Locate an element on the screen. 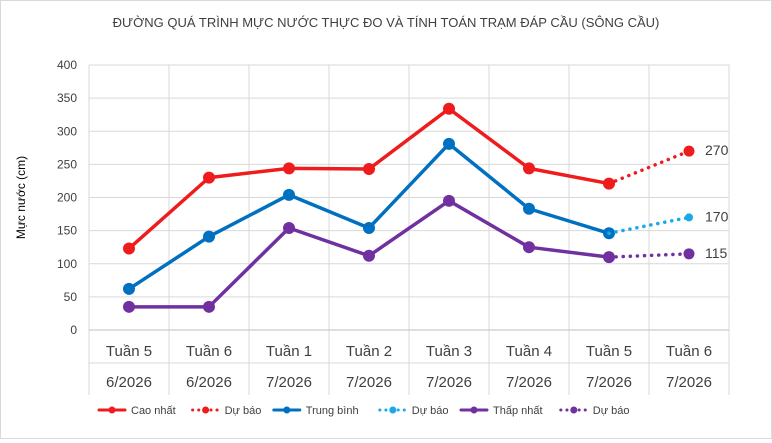 The height and width of the screenshot is (443, 772). legend-entry: Thấp nhất is located at coordinates (501, 411).